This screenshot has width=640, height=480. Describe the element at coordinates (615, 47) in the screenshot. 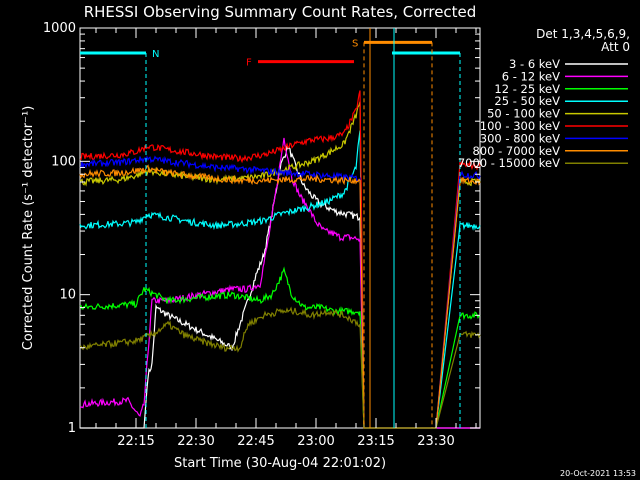

I see `legend-header-line-2: Att 0` at that location.